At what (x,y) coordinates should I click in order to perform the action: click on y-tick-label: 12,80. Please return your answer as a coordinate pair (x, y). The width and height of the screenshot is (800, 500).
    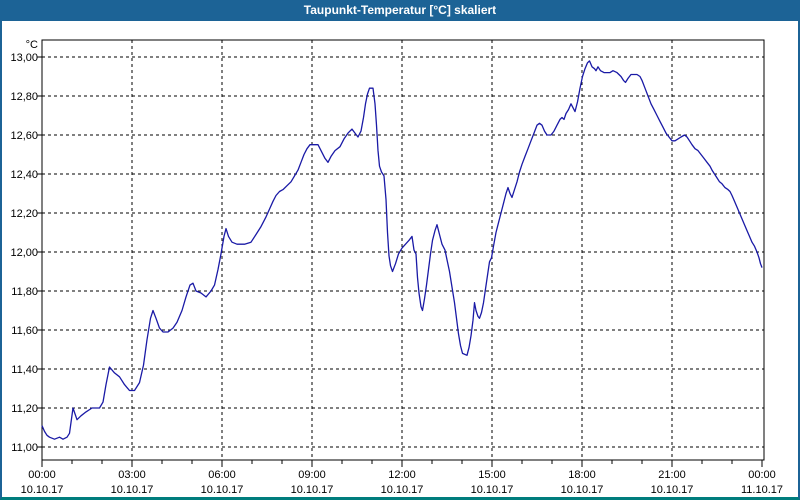
    Looking at the image, I should click on (24, 97).